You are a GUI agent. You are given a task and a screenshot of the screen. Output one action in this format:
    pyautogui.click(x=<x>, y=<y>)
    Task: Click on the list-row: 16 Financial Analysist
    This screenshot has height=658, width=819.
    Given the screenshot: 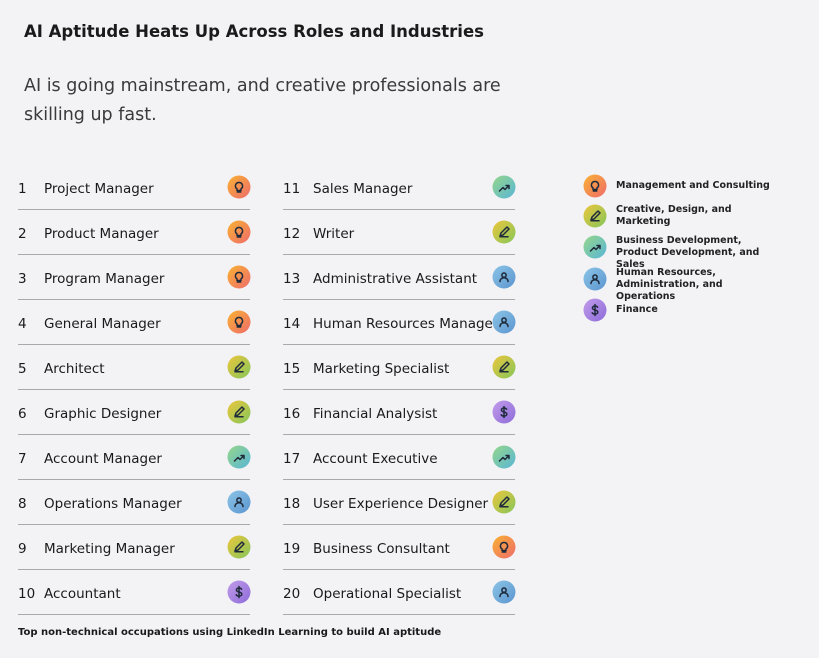 What is the action you would take?
    pyautogui.click(x=399, y=412)
    